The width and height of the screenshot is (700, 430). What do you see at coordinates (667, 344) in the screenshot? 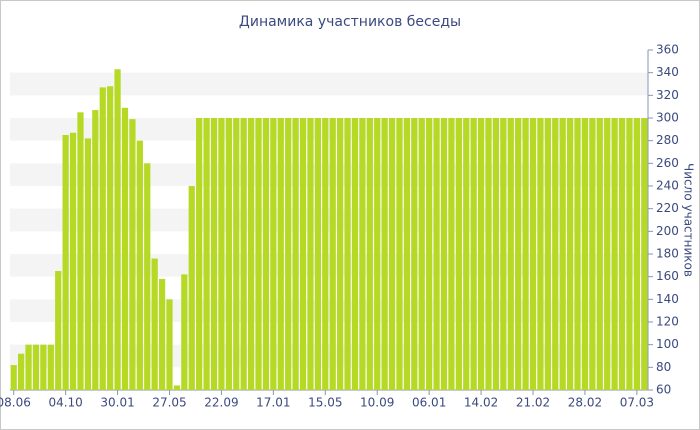
I see `y-tick-label: 100` at bounding box center [667, 344].